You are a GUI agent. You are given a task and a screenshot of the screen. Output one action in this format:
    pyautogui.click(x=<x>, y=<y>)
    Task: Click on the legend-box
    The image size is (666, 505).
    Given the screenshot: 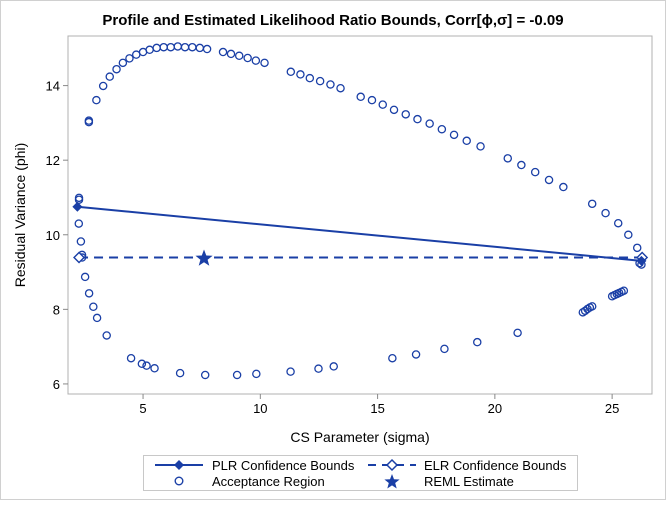 What is the action you would take?
    pyautogui.click(x=360, y=473)
    